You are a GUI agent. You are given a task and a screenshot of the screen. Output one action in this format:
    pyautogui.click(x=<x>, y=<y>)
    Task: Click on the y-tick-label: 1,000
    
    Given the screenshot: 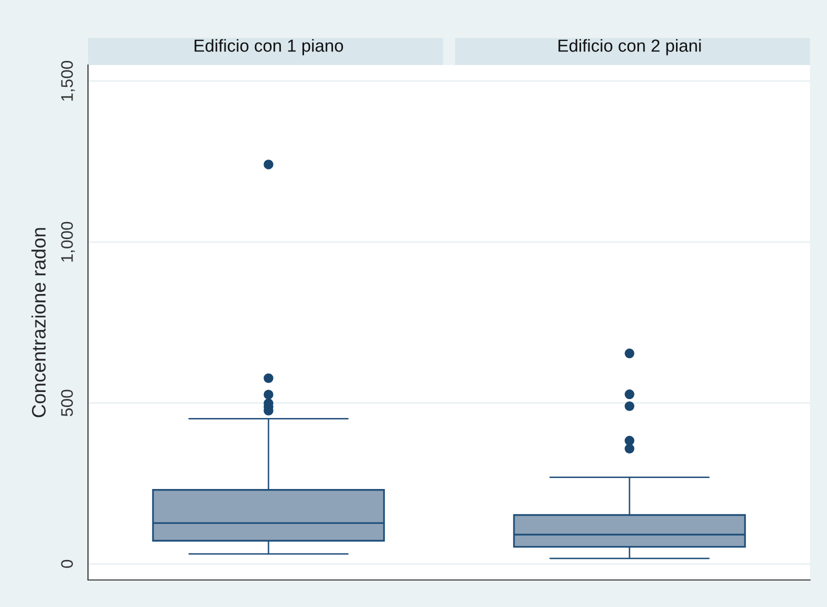 What is the action you would take?
    pyautogui.click(x=68, y=242)
    